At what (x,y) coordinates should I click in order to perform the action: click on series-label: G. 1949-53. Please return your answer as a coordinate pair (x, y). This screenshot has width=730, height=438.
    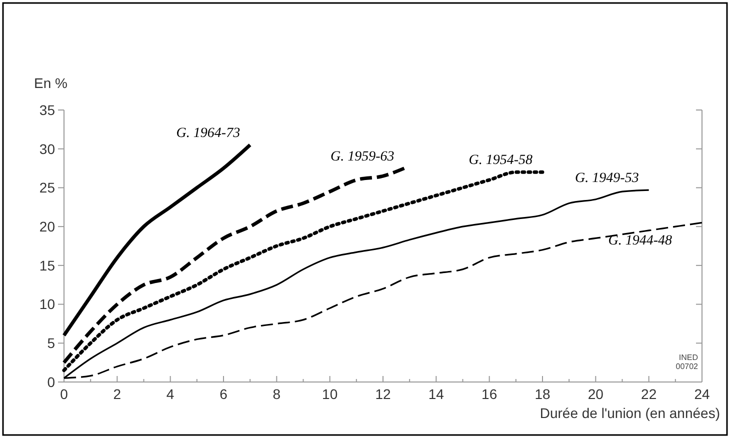
    Looking at the image, I should click on (607, 178).